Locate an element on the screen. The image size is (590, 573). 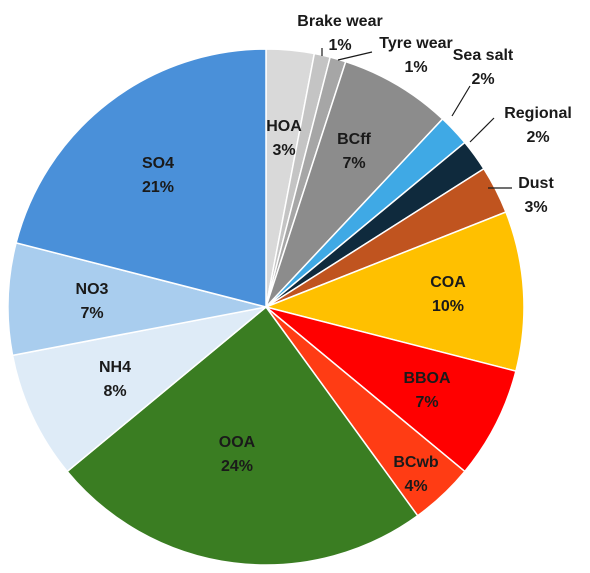
slice-name-nh4: NH4 is located at coordinates (115, 367).